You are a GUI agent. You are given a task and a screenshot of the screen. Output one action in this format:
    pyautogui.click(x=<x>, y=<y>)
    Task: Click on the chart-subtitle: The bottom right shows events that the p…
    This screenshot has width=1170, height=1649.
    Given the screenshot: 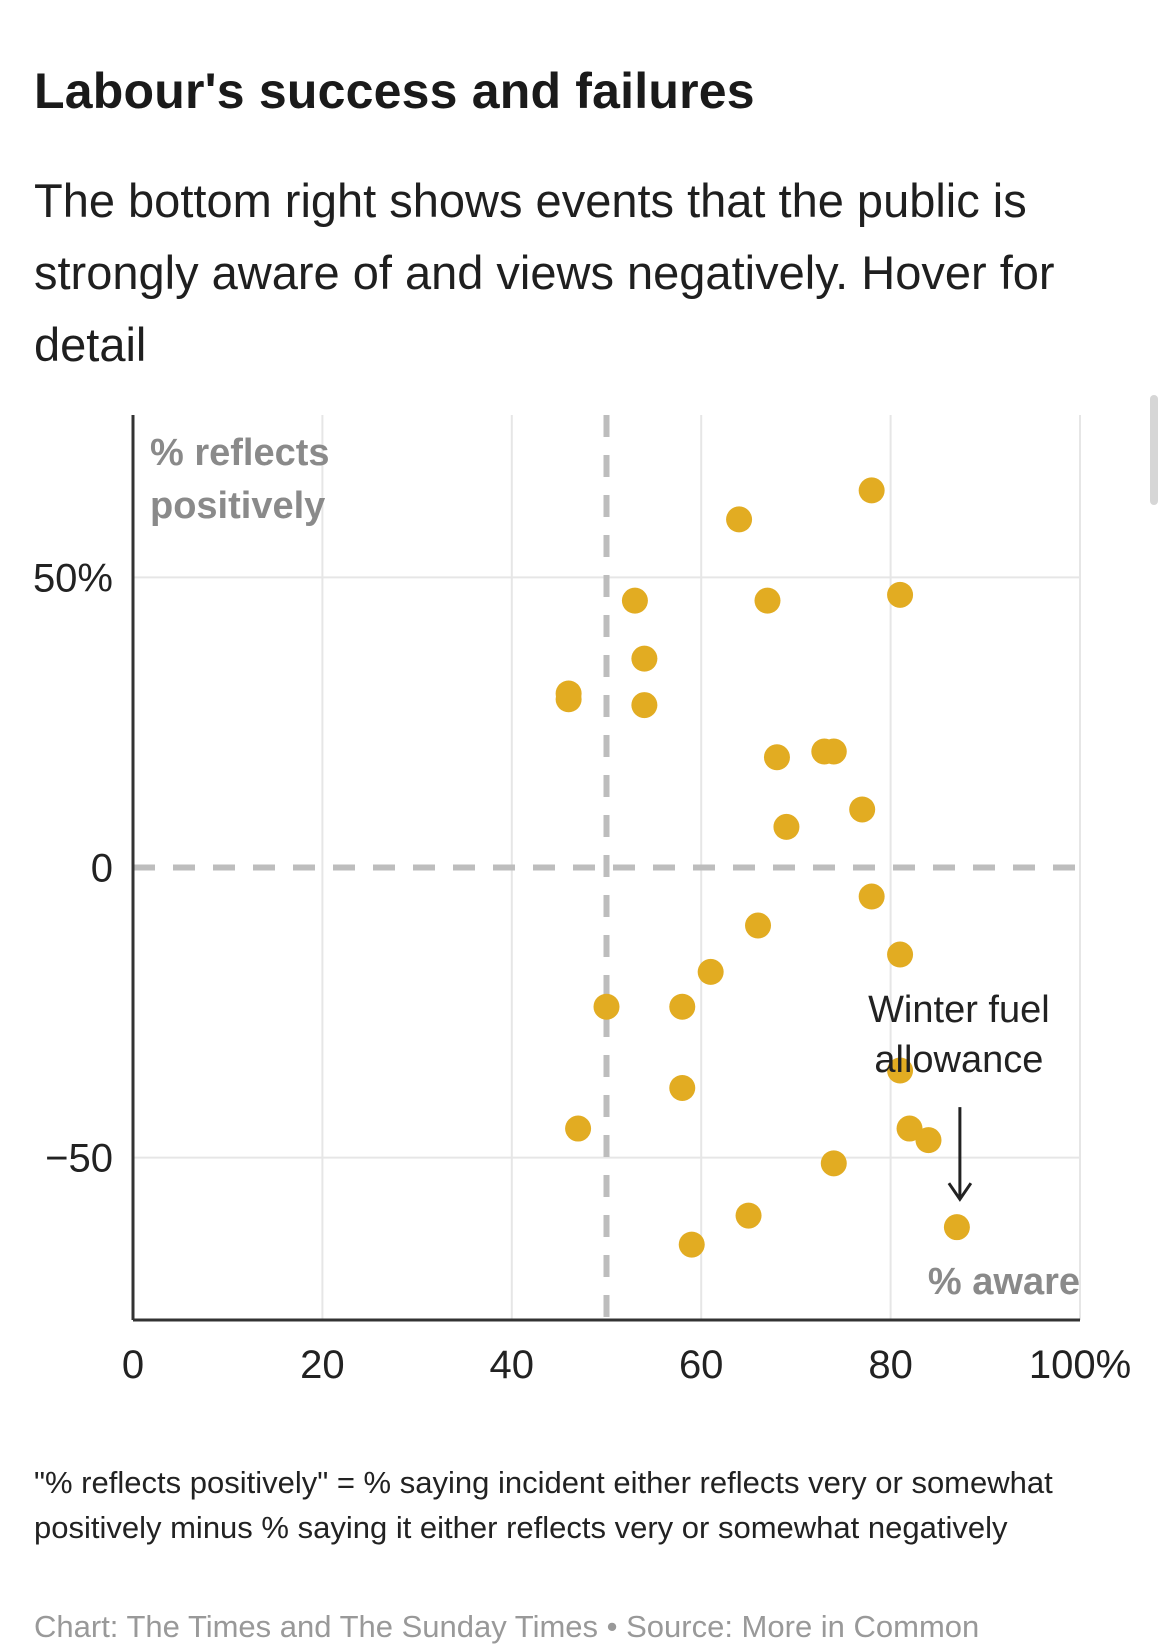 What is the action you would take?
    pyautogui.click(x=544, y=272)
    